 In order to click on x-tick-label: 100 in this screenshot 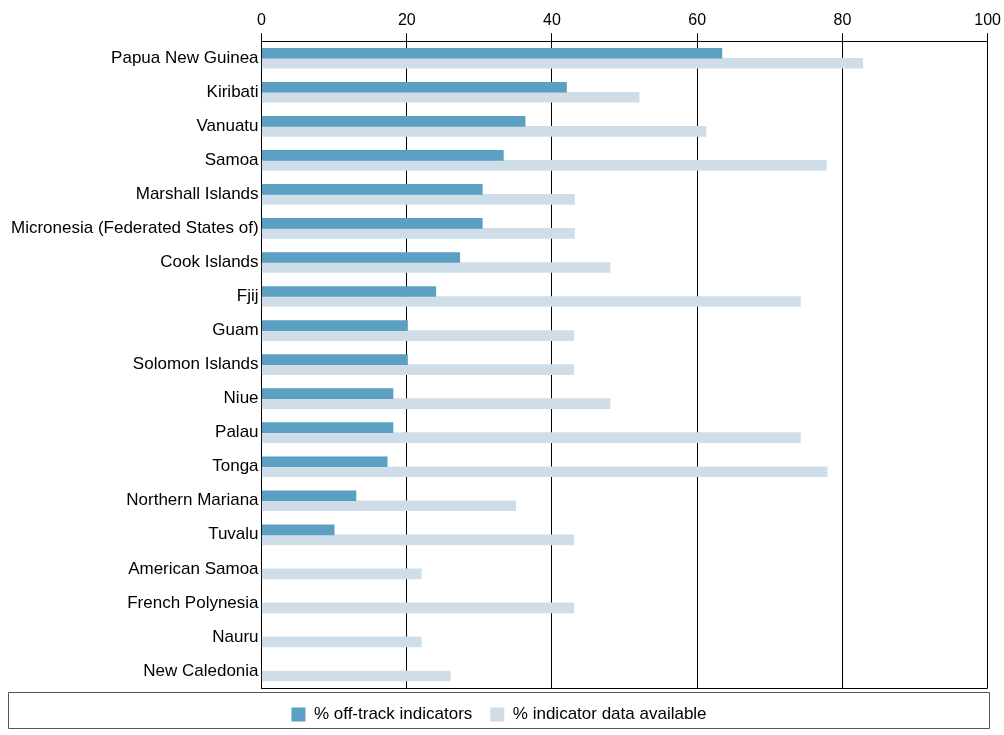, I will do `click(988, 20)`.